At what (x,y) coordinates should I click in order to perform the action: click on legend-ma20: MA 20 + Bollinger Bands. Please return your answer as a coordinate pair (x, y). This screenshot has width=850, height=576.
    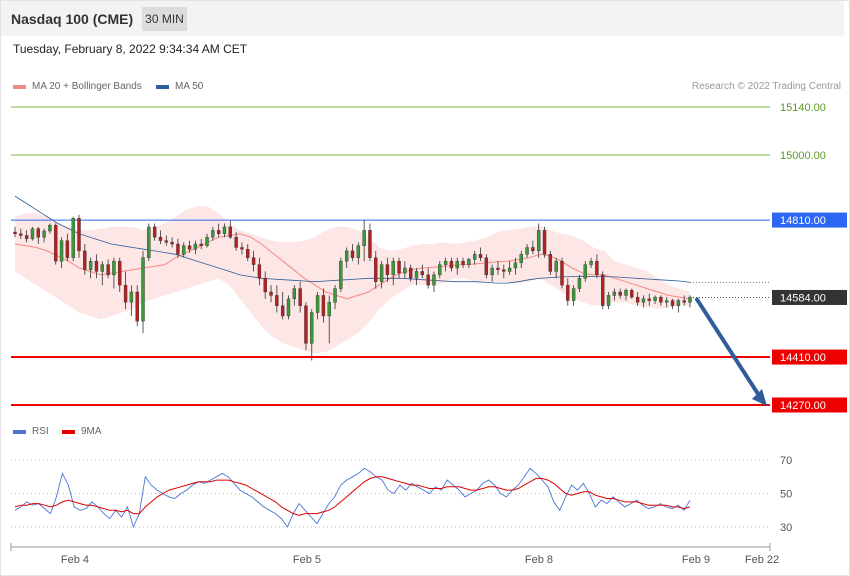
    Looking at the image, I should click on (77, 86).